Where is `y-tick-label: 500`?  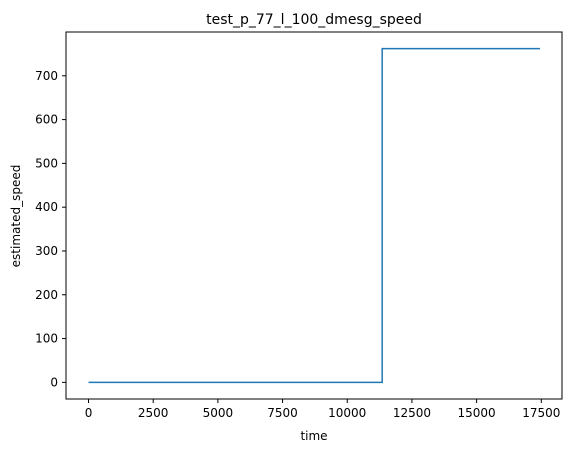
y-tick-label: 500 is located at coordinates (46, 163).